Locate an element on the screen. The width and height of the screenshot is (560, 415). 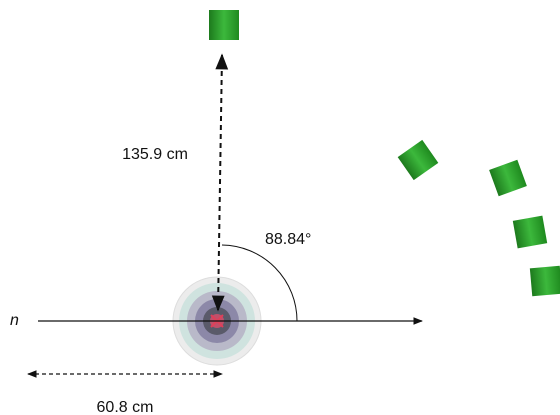
offset-label: 60.8 cm is located at coordinates (125, 407).